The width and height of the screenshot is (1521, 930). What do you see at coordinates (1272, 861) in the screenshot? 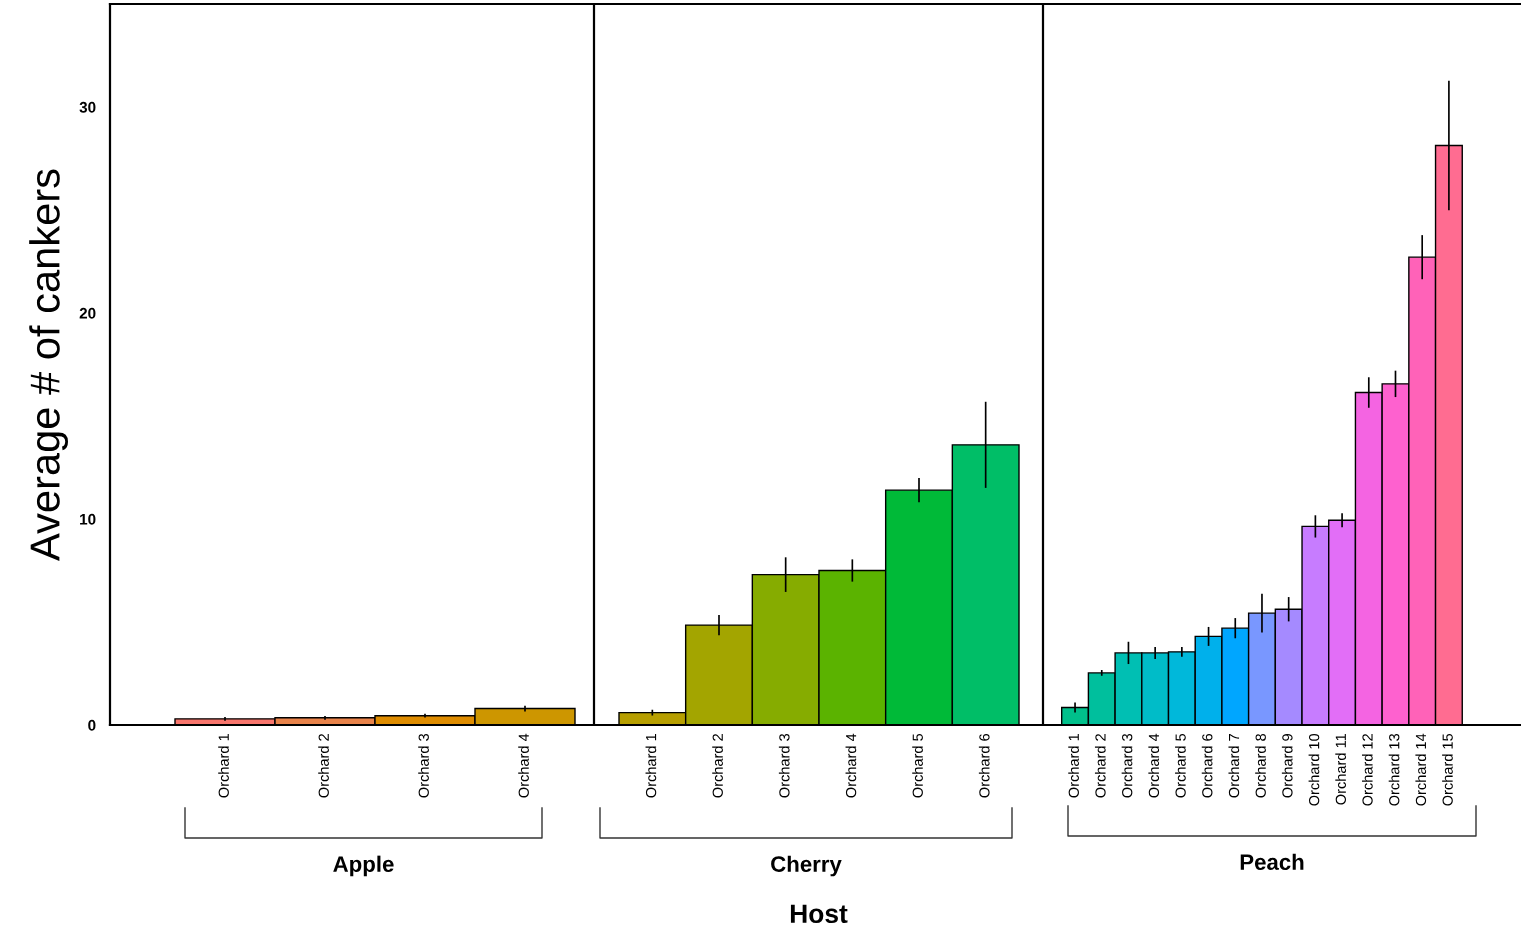
I see `x-axis-title: Peach` at bounding box center [1272, 861].